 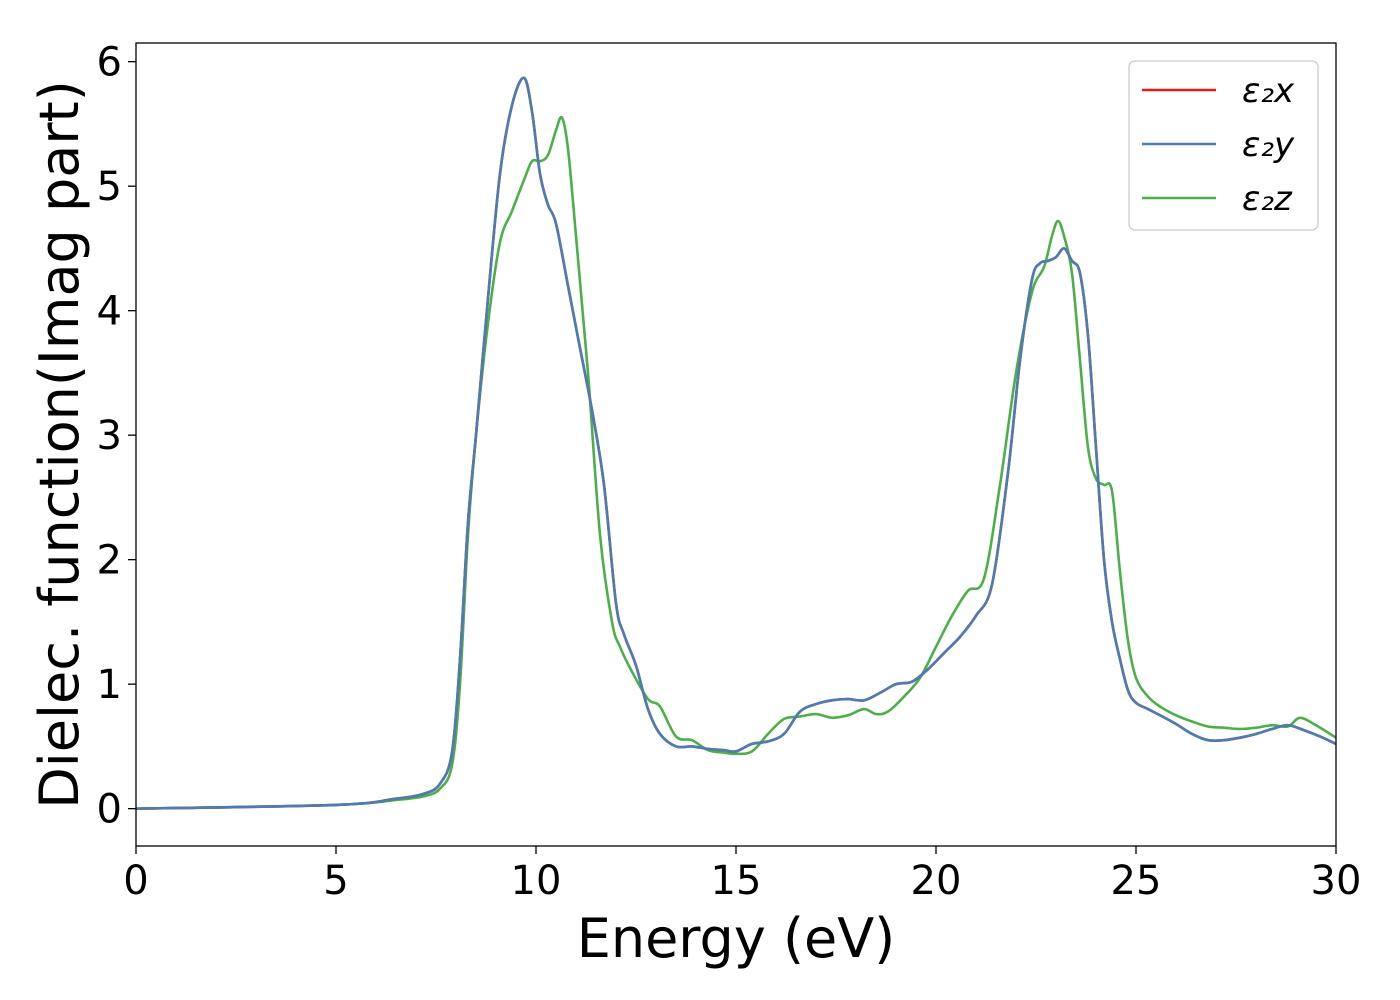 I want to click on legend: ε₂x ε₂y ε₂z, so click(x=1223, y=145).